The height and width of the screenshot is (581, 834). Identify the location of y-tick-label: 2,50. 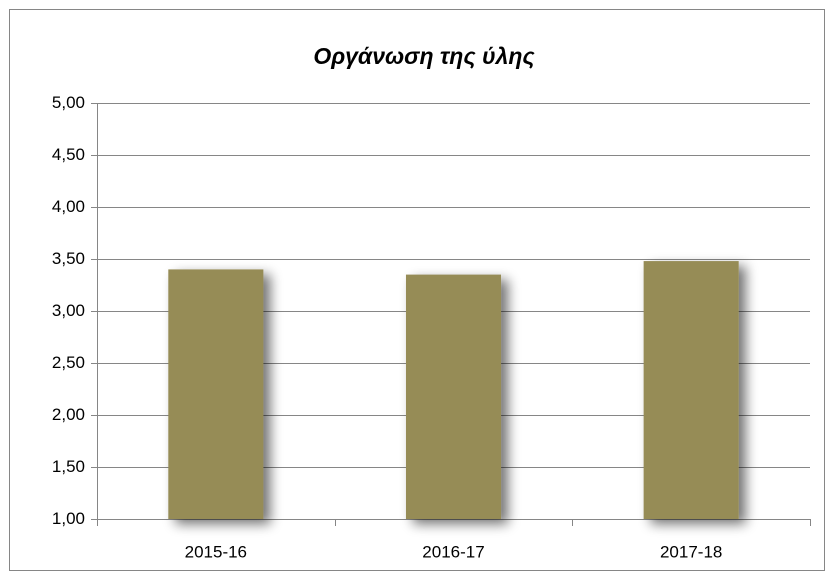
(68, 362).